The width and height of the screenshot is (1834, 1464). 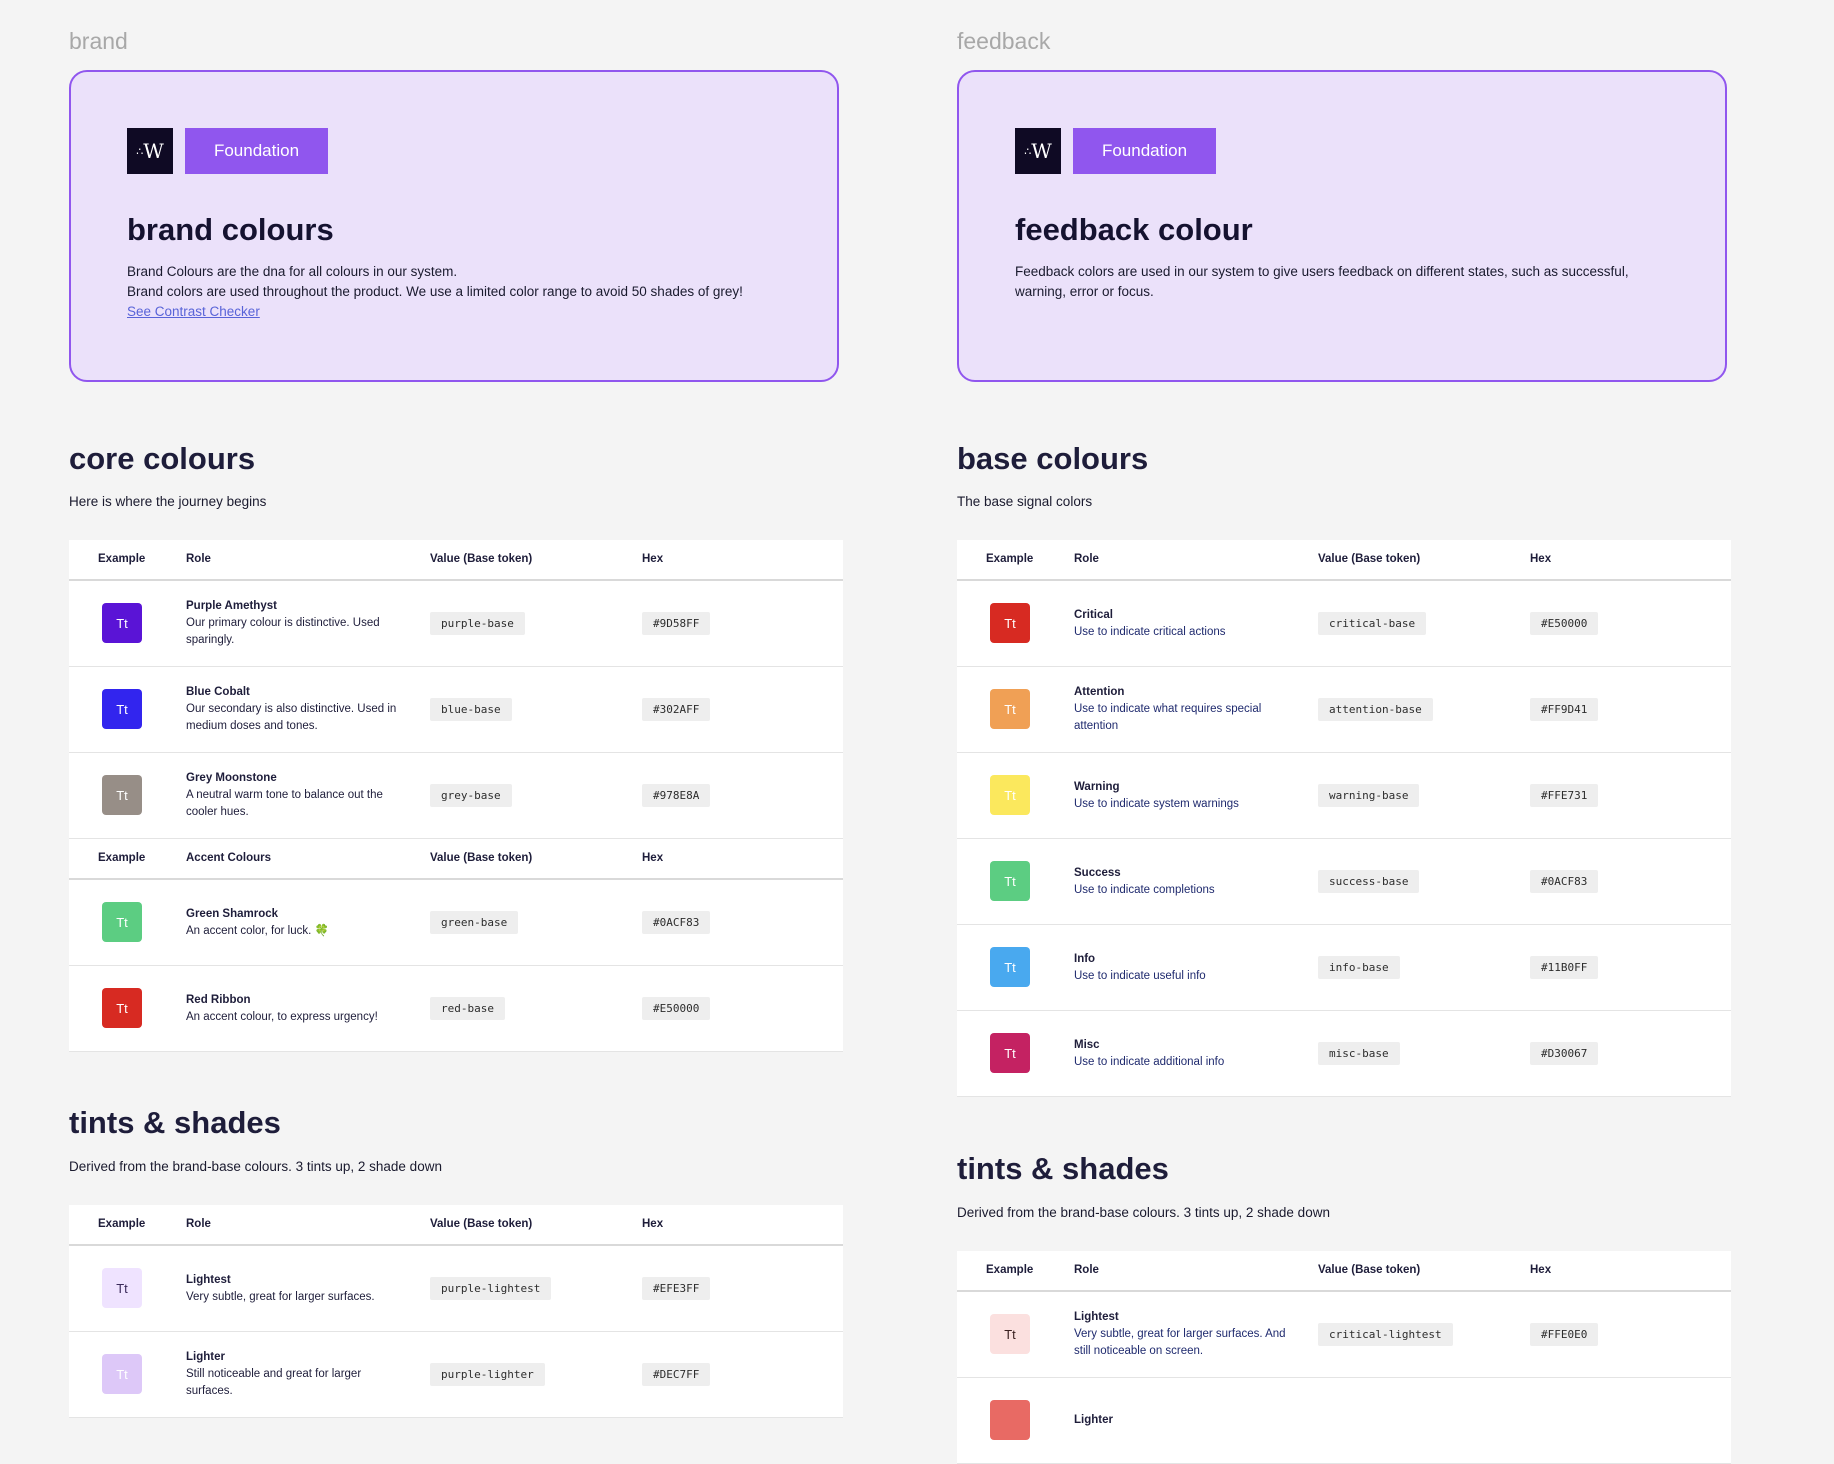 What do you see at coordinates (1564, 967) in the screenshot?
I see `hex-chip: #11B0FF` at bounding box center [1564, 967].